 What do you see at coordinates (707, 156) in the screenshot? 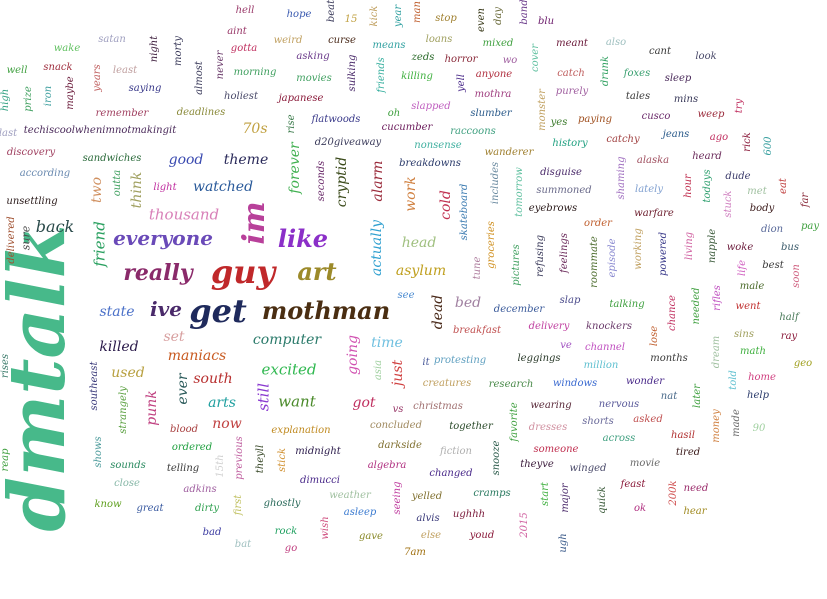
I see `cloud-word: heard` at bounding box center [707, 156].